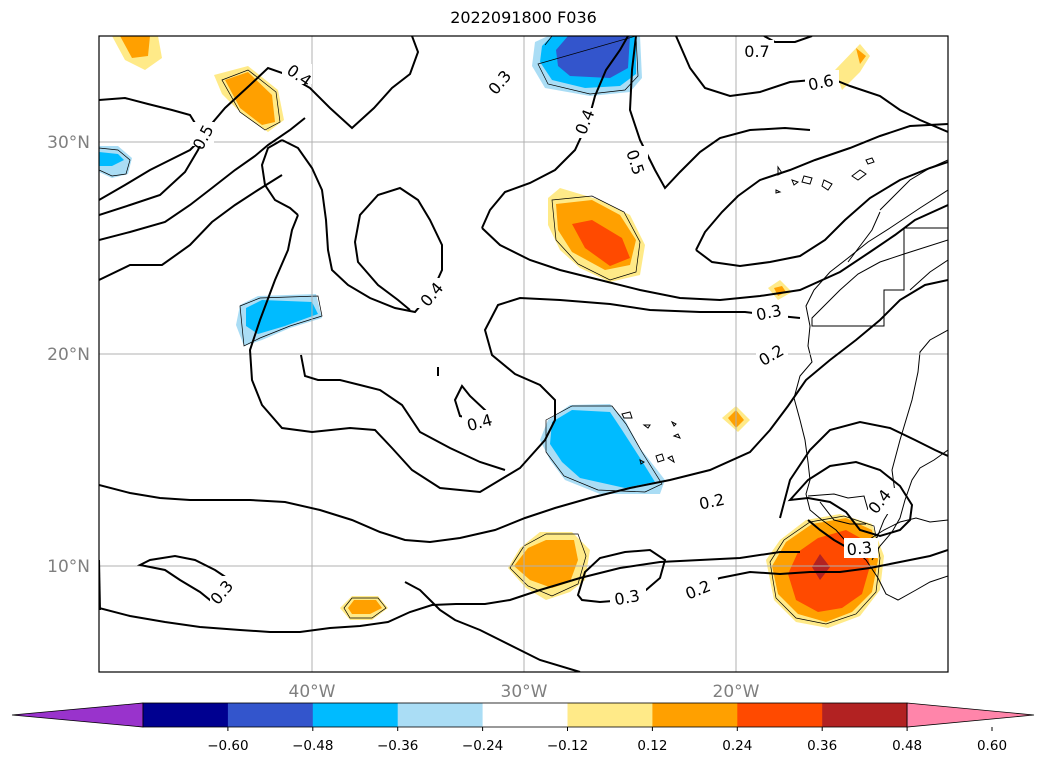 The width and height of the screenshot is (1047, 765). What do you see at coordinates (312, 746) in the screenshot?
I see `colorbar-tick-label: −0.48` at bounding box center [312, 746].